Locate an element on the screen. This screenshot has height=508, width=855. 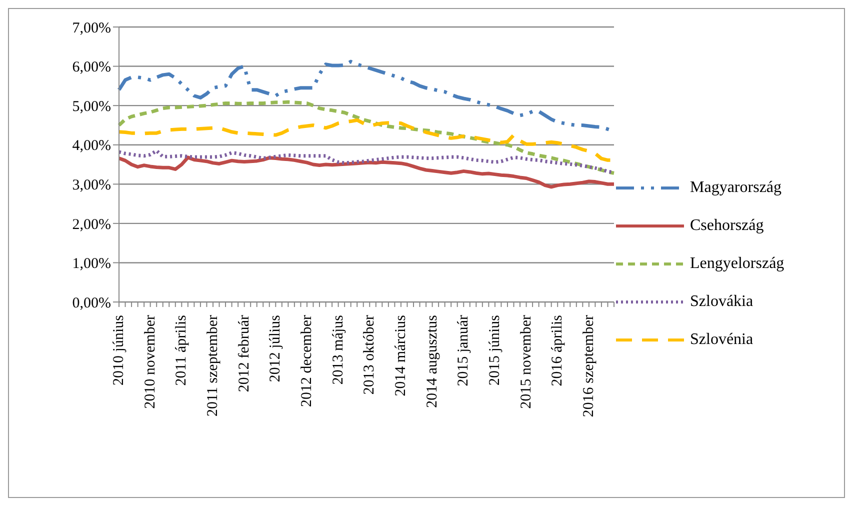
x-tick-label: 2012 február is located at coordinates (244, 353).